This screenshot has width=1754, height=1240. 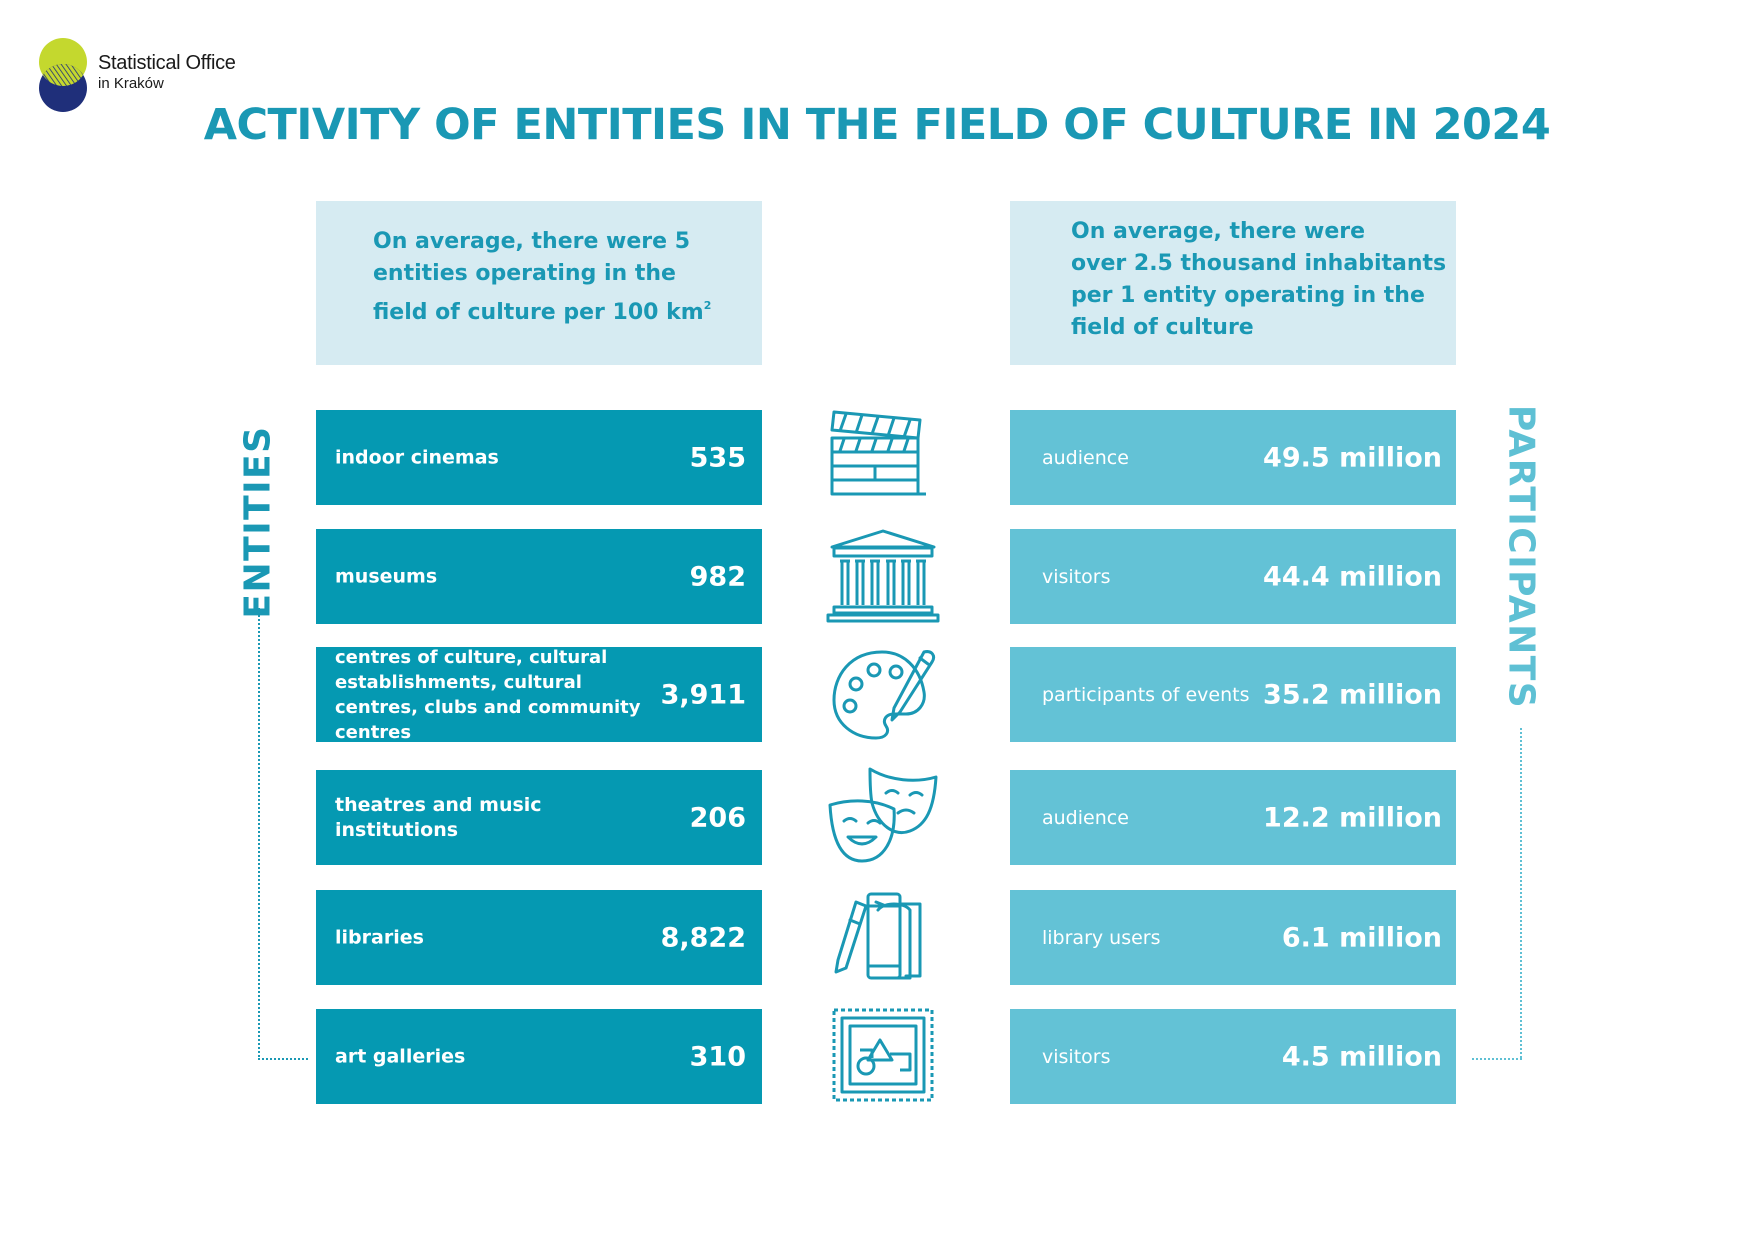 What do you see at coordinates (400, 1056) in the screenshot?
I see `entity-label: art galleries` at bounding box center [400, 1056].